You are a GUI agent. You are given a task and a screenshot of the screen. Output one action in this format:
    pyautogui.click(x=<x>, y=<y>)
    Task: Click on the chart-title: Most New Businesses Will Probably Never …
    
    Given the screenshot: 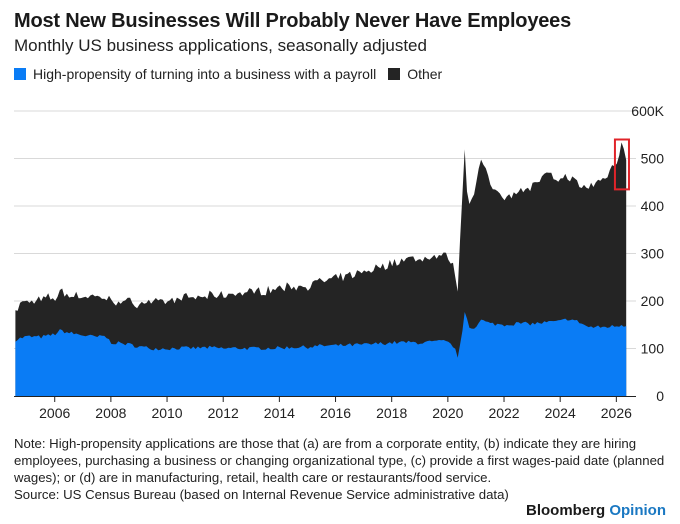 What is the action you would take?
    pyautogui.click(x=293, y=21)
    